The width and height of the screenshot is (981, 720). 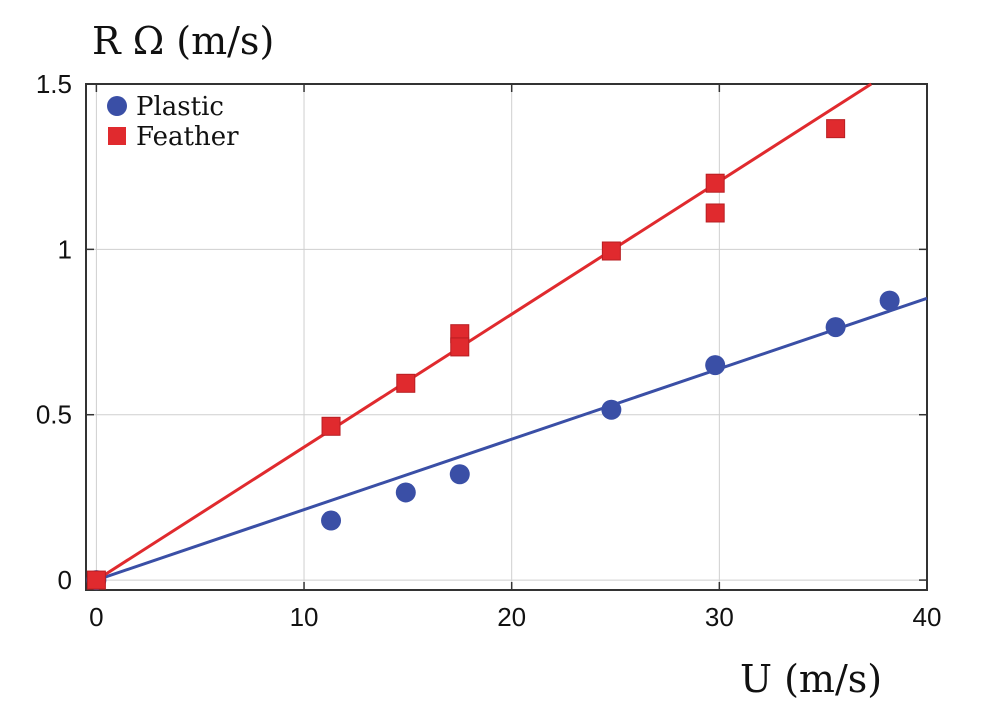 I want to click on legend-marker-plastic, so click(x=117, y=106).